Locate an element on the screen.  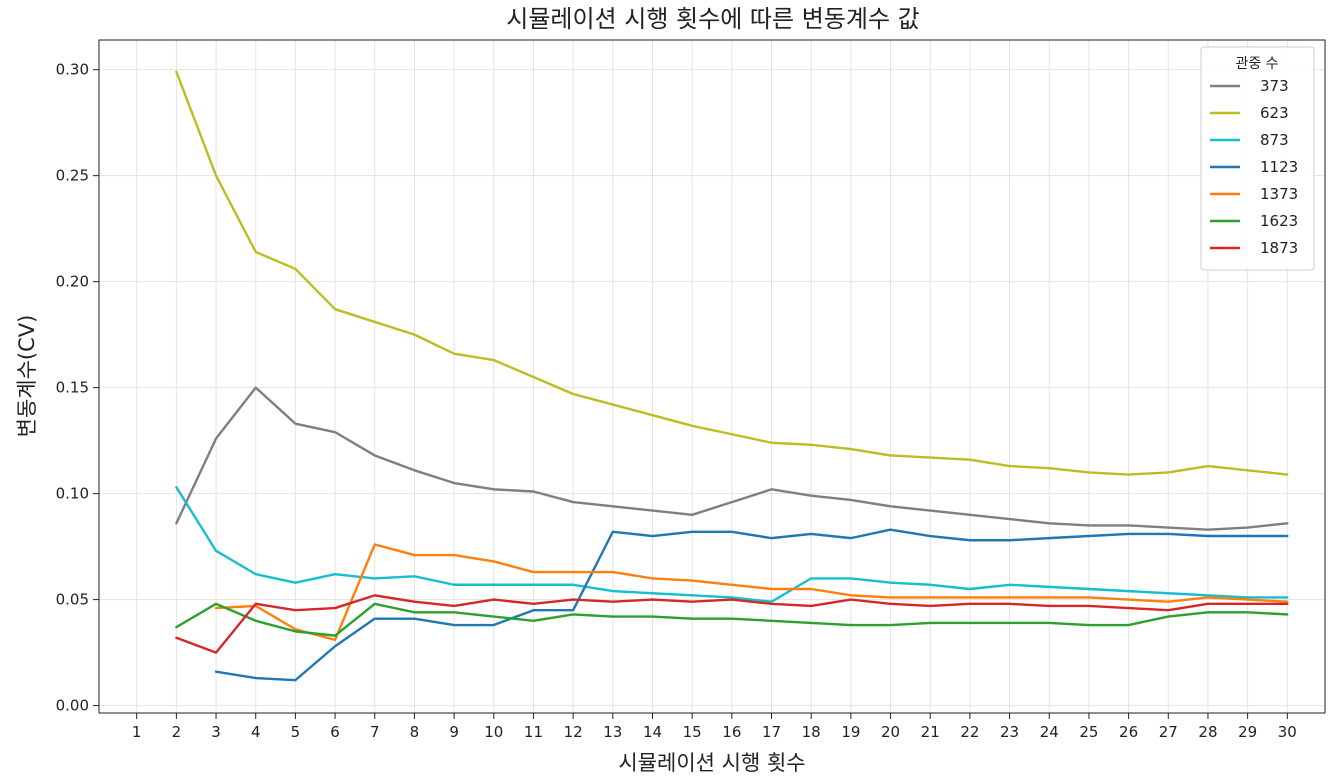
legend-label-373: 373 is located at coordinates (1274, 86).